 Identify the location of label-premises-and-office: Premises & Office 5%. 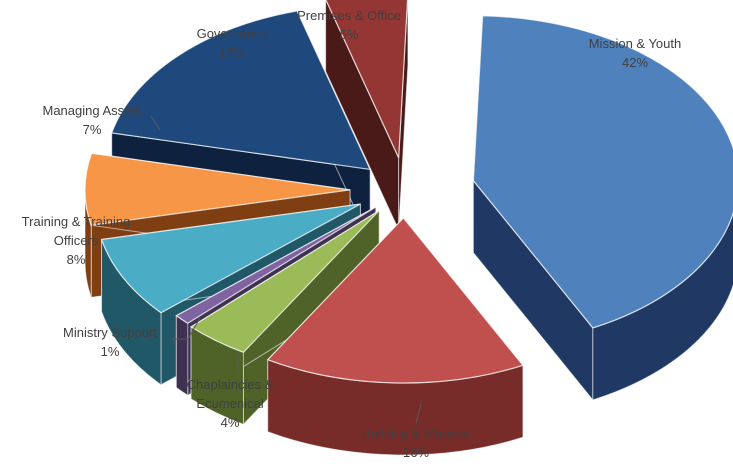
(349, 25).